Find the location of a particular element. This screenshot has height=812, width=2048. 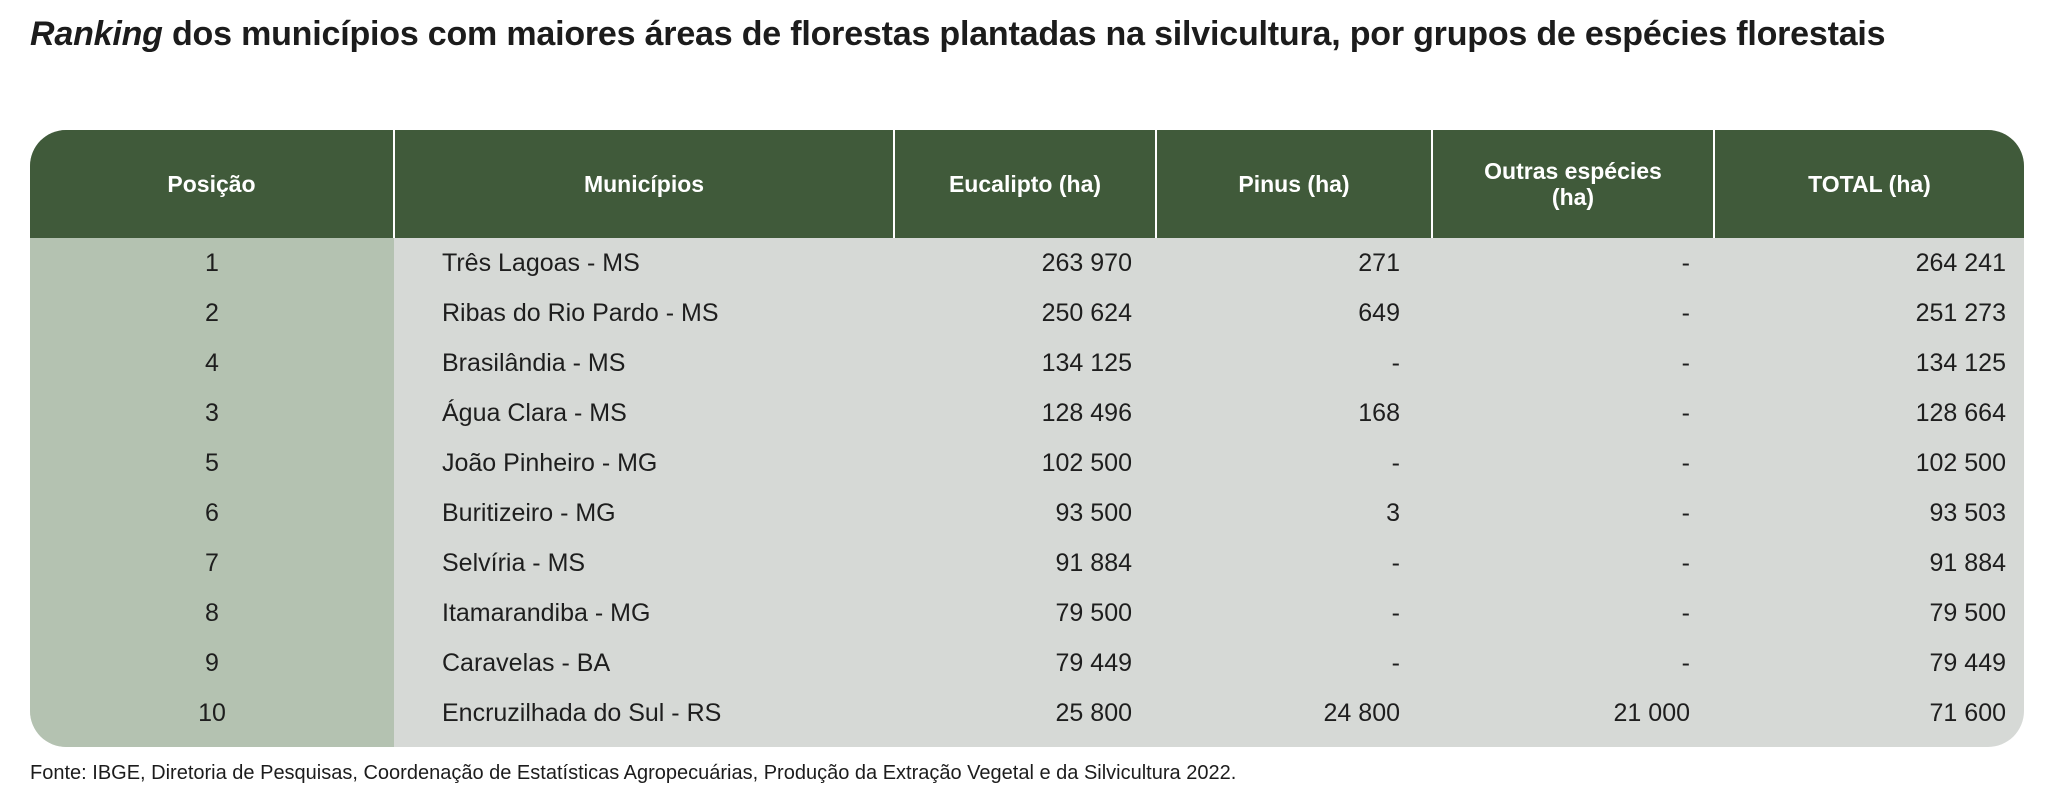

cell-municipality: Ribas do Rio Pardo - MS is located at coordinates (580, 312).